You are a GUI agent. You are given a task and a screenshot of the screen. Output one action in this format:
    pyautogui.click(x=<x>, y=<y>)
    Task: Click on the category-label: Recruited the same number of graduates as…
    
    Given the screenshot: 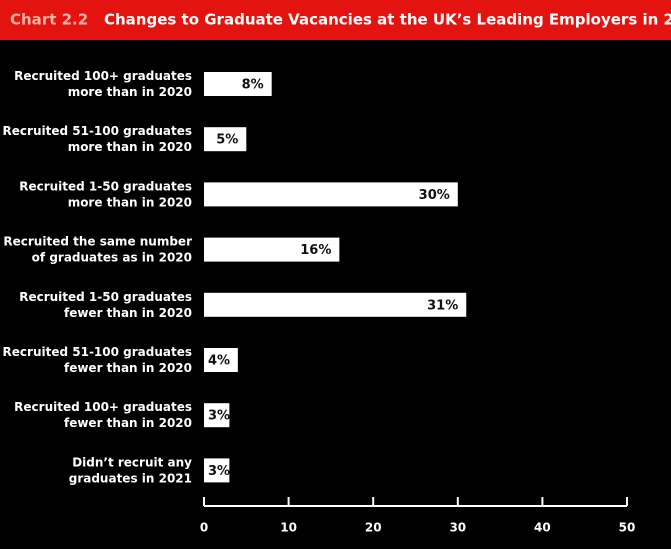 What is the action you would take?
    pyautogui.click(x=97, y=249)
    